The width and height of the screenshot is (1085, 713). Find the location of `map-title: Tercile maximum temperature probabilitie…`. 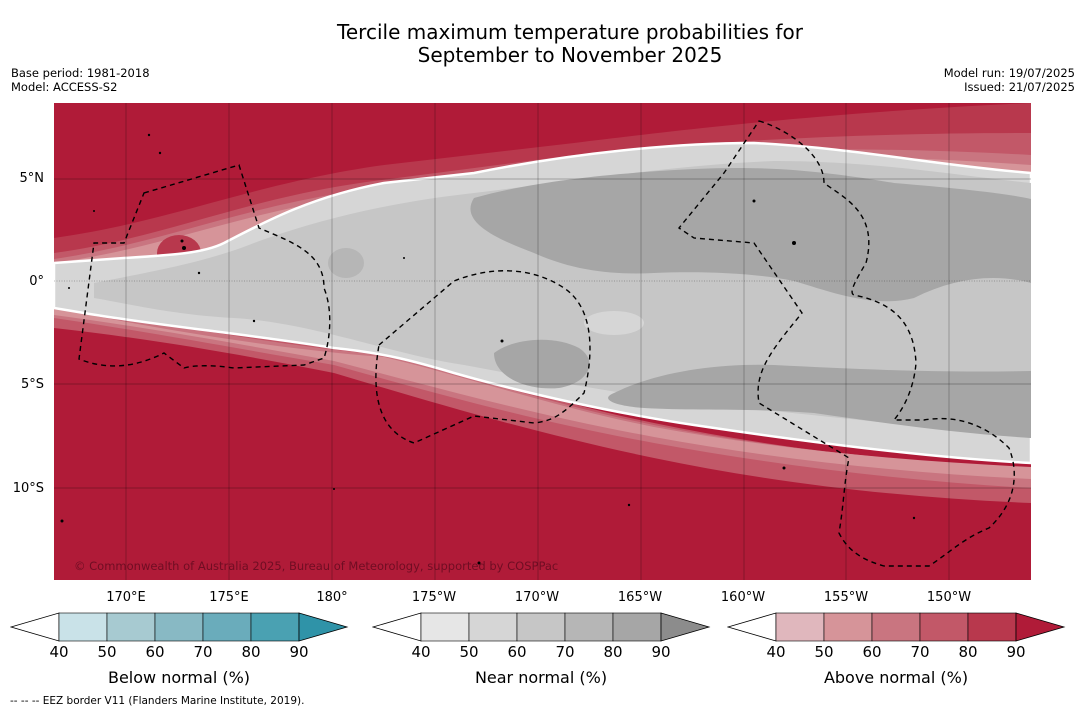

map-title: Tercile maximum temperature probabilitie… is located at coordinates (542, 44).